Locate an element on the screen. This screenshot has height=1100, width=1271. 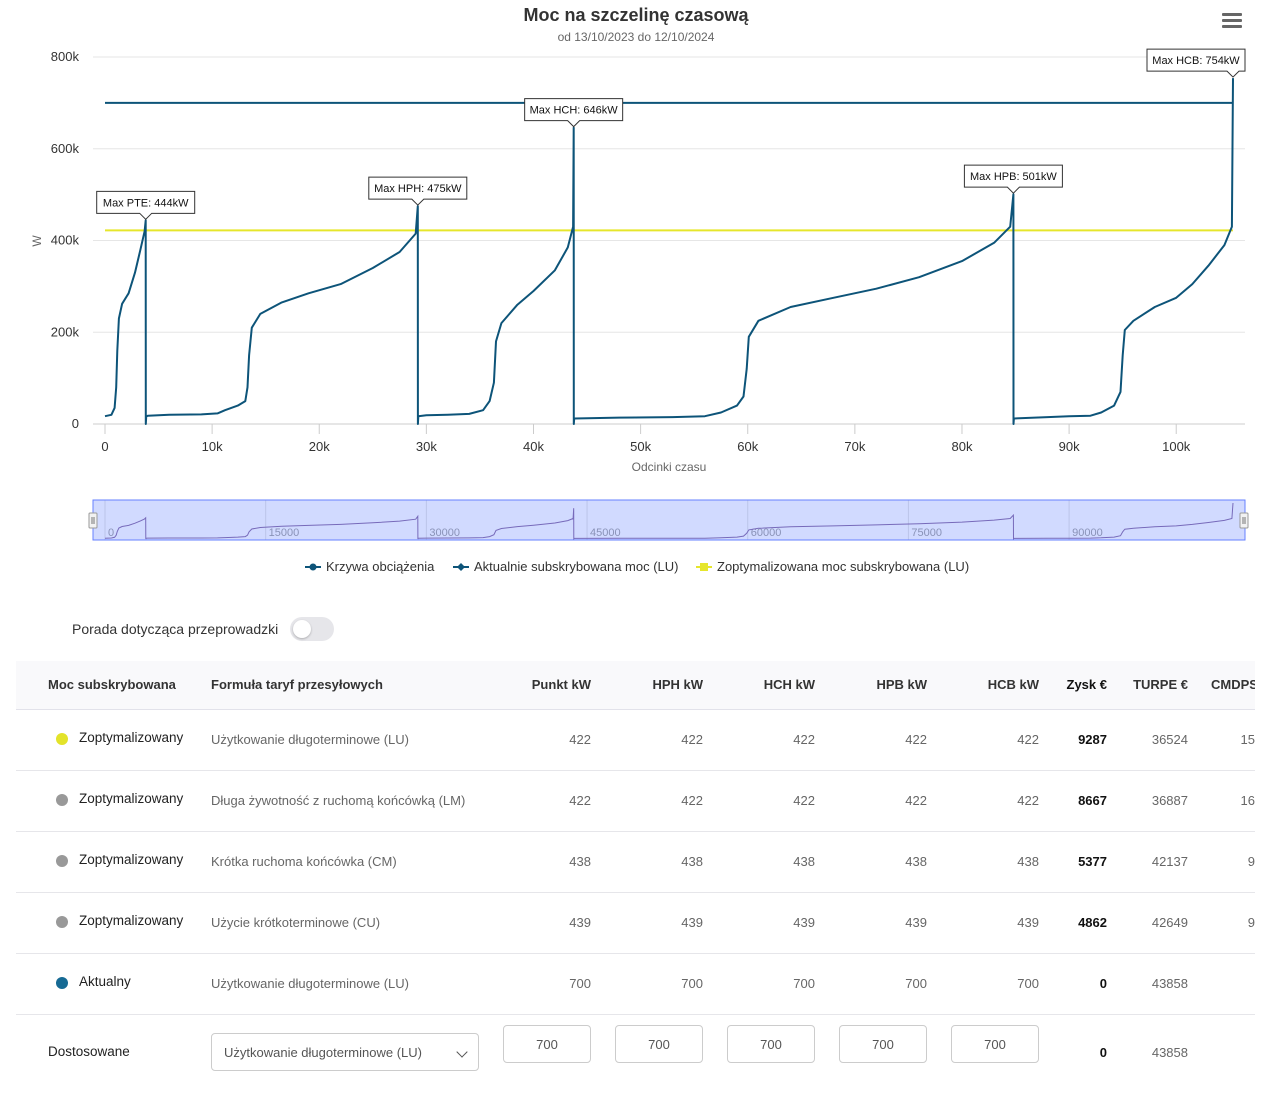
navigator-label: 60000 is located at coordinates (766, 533).